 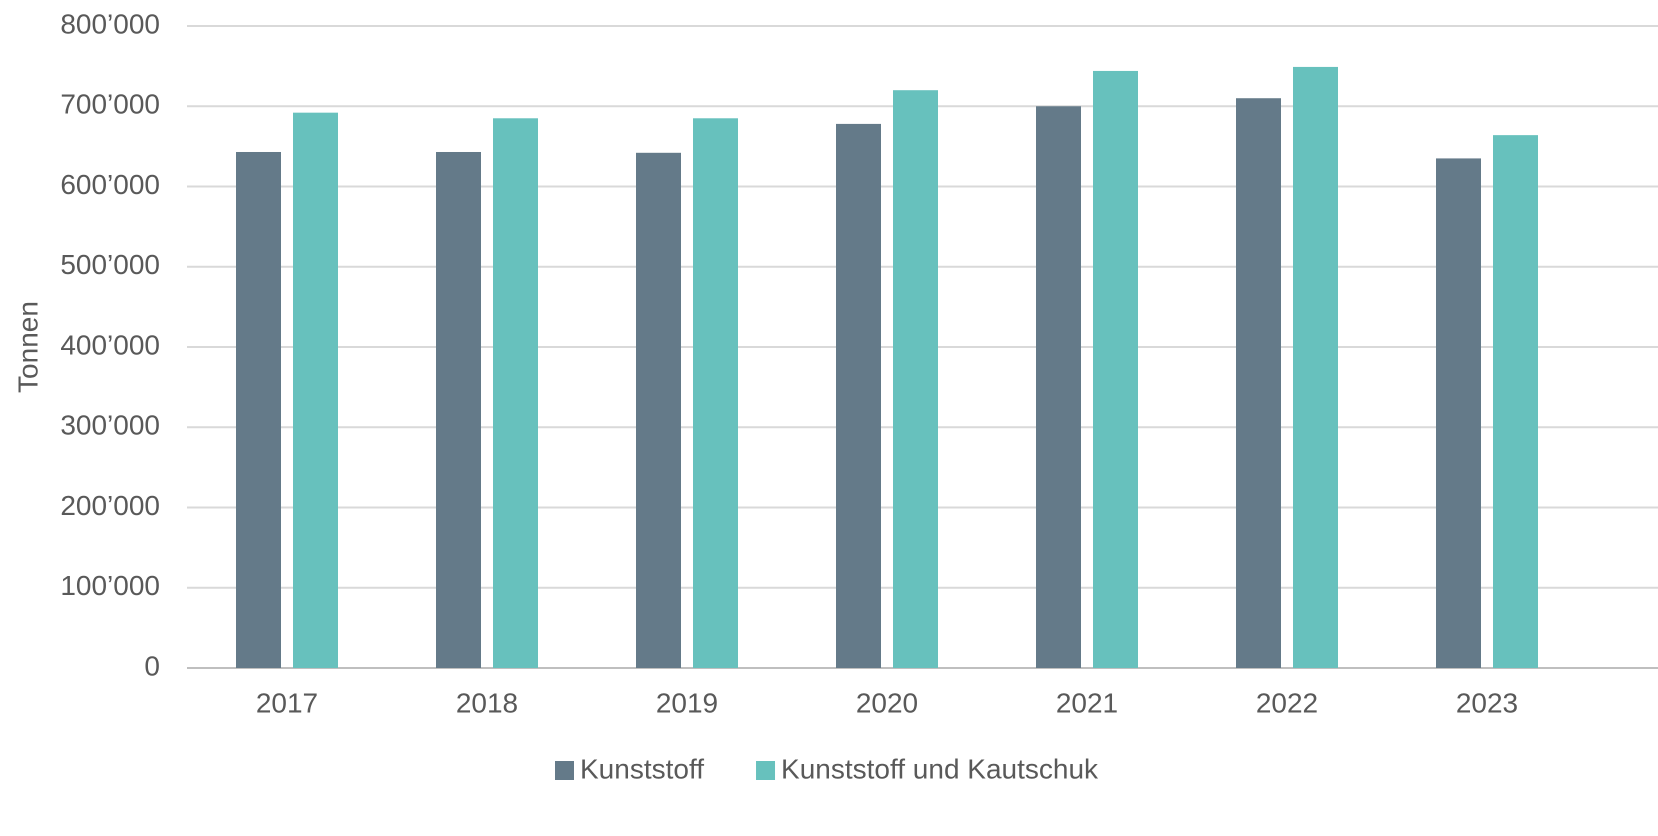 What do you see at coordinates (110, 344) in the screenshot?
I see `y-tick-label: 400’000` at bounding box center [110, 344].